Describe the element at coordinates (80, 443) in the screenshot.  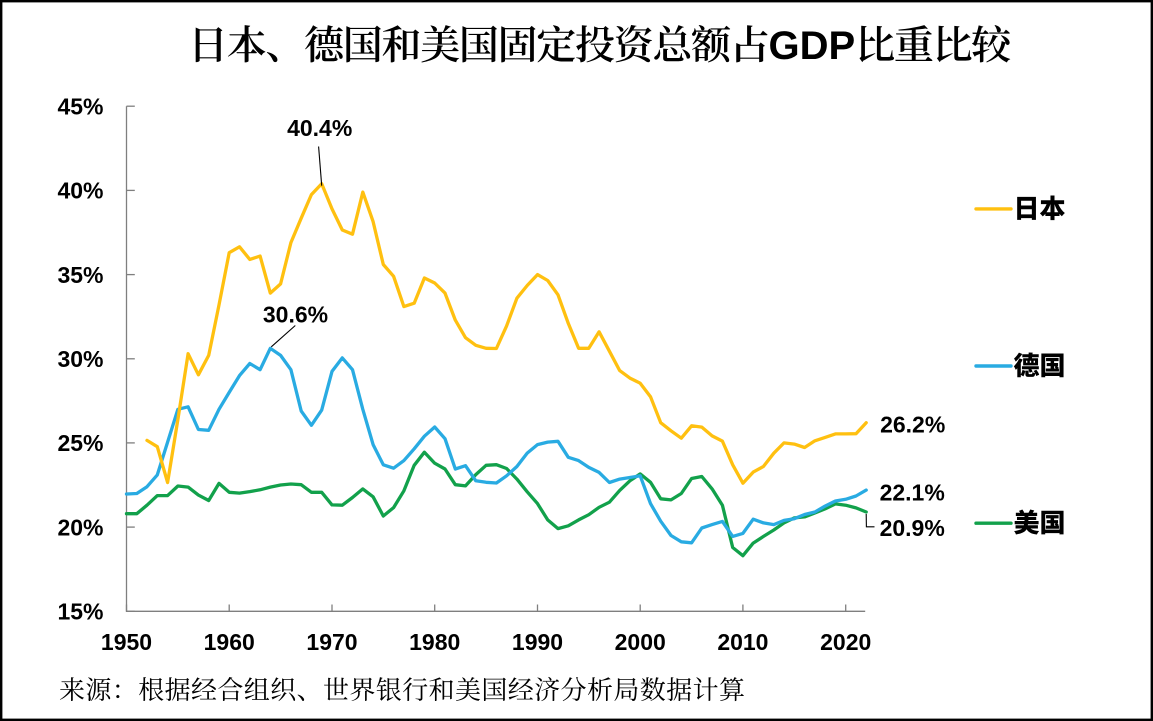
I see `svg-text: 25%` at that location.